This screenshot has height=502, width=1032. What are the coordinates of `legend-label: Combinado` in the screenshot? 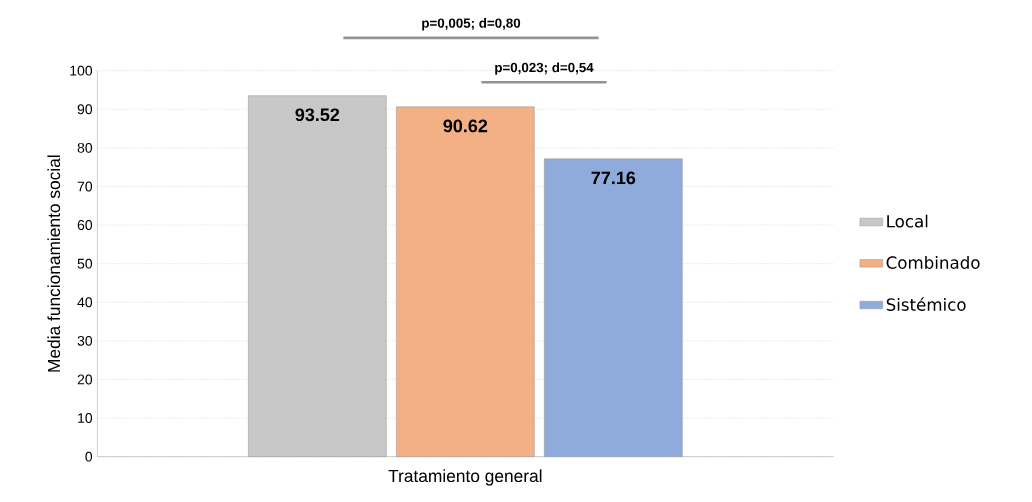 It's located at (933, 262).